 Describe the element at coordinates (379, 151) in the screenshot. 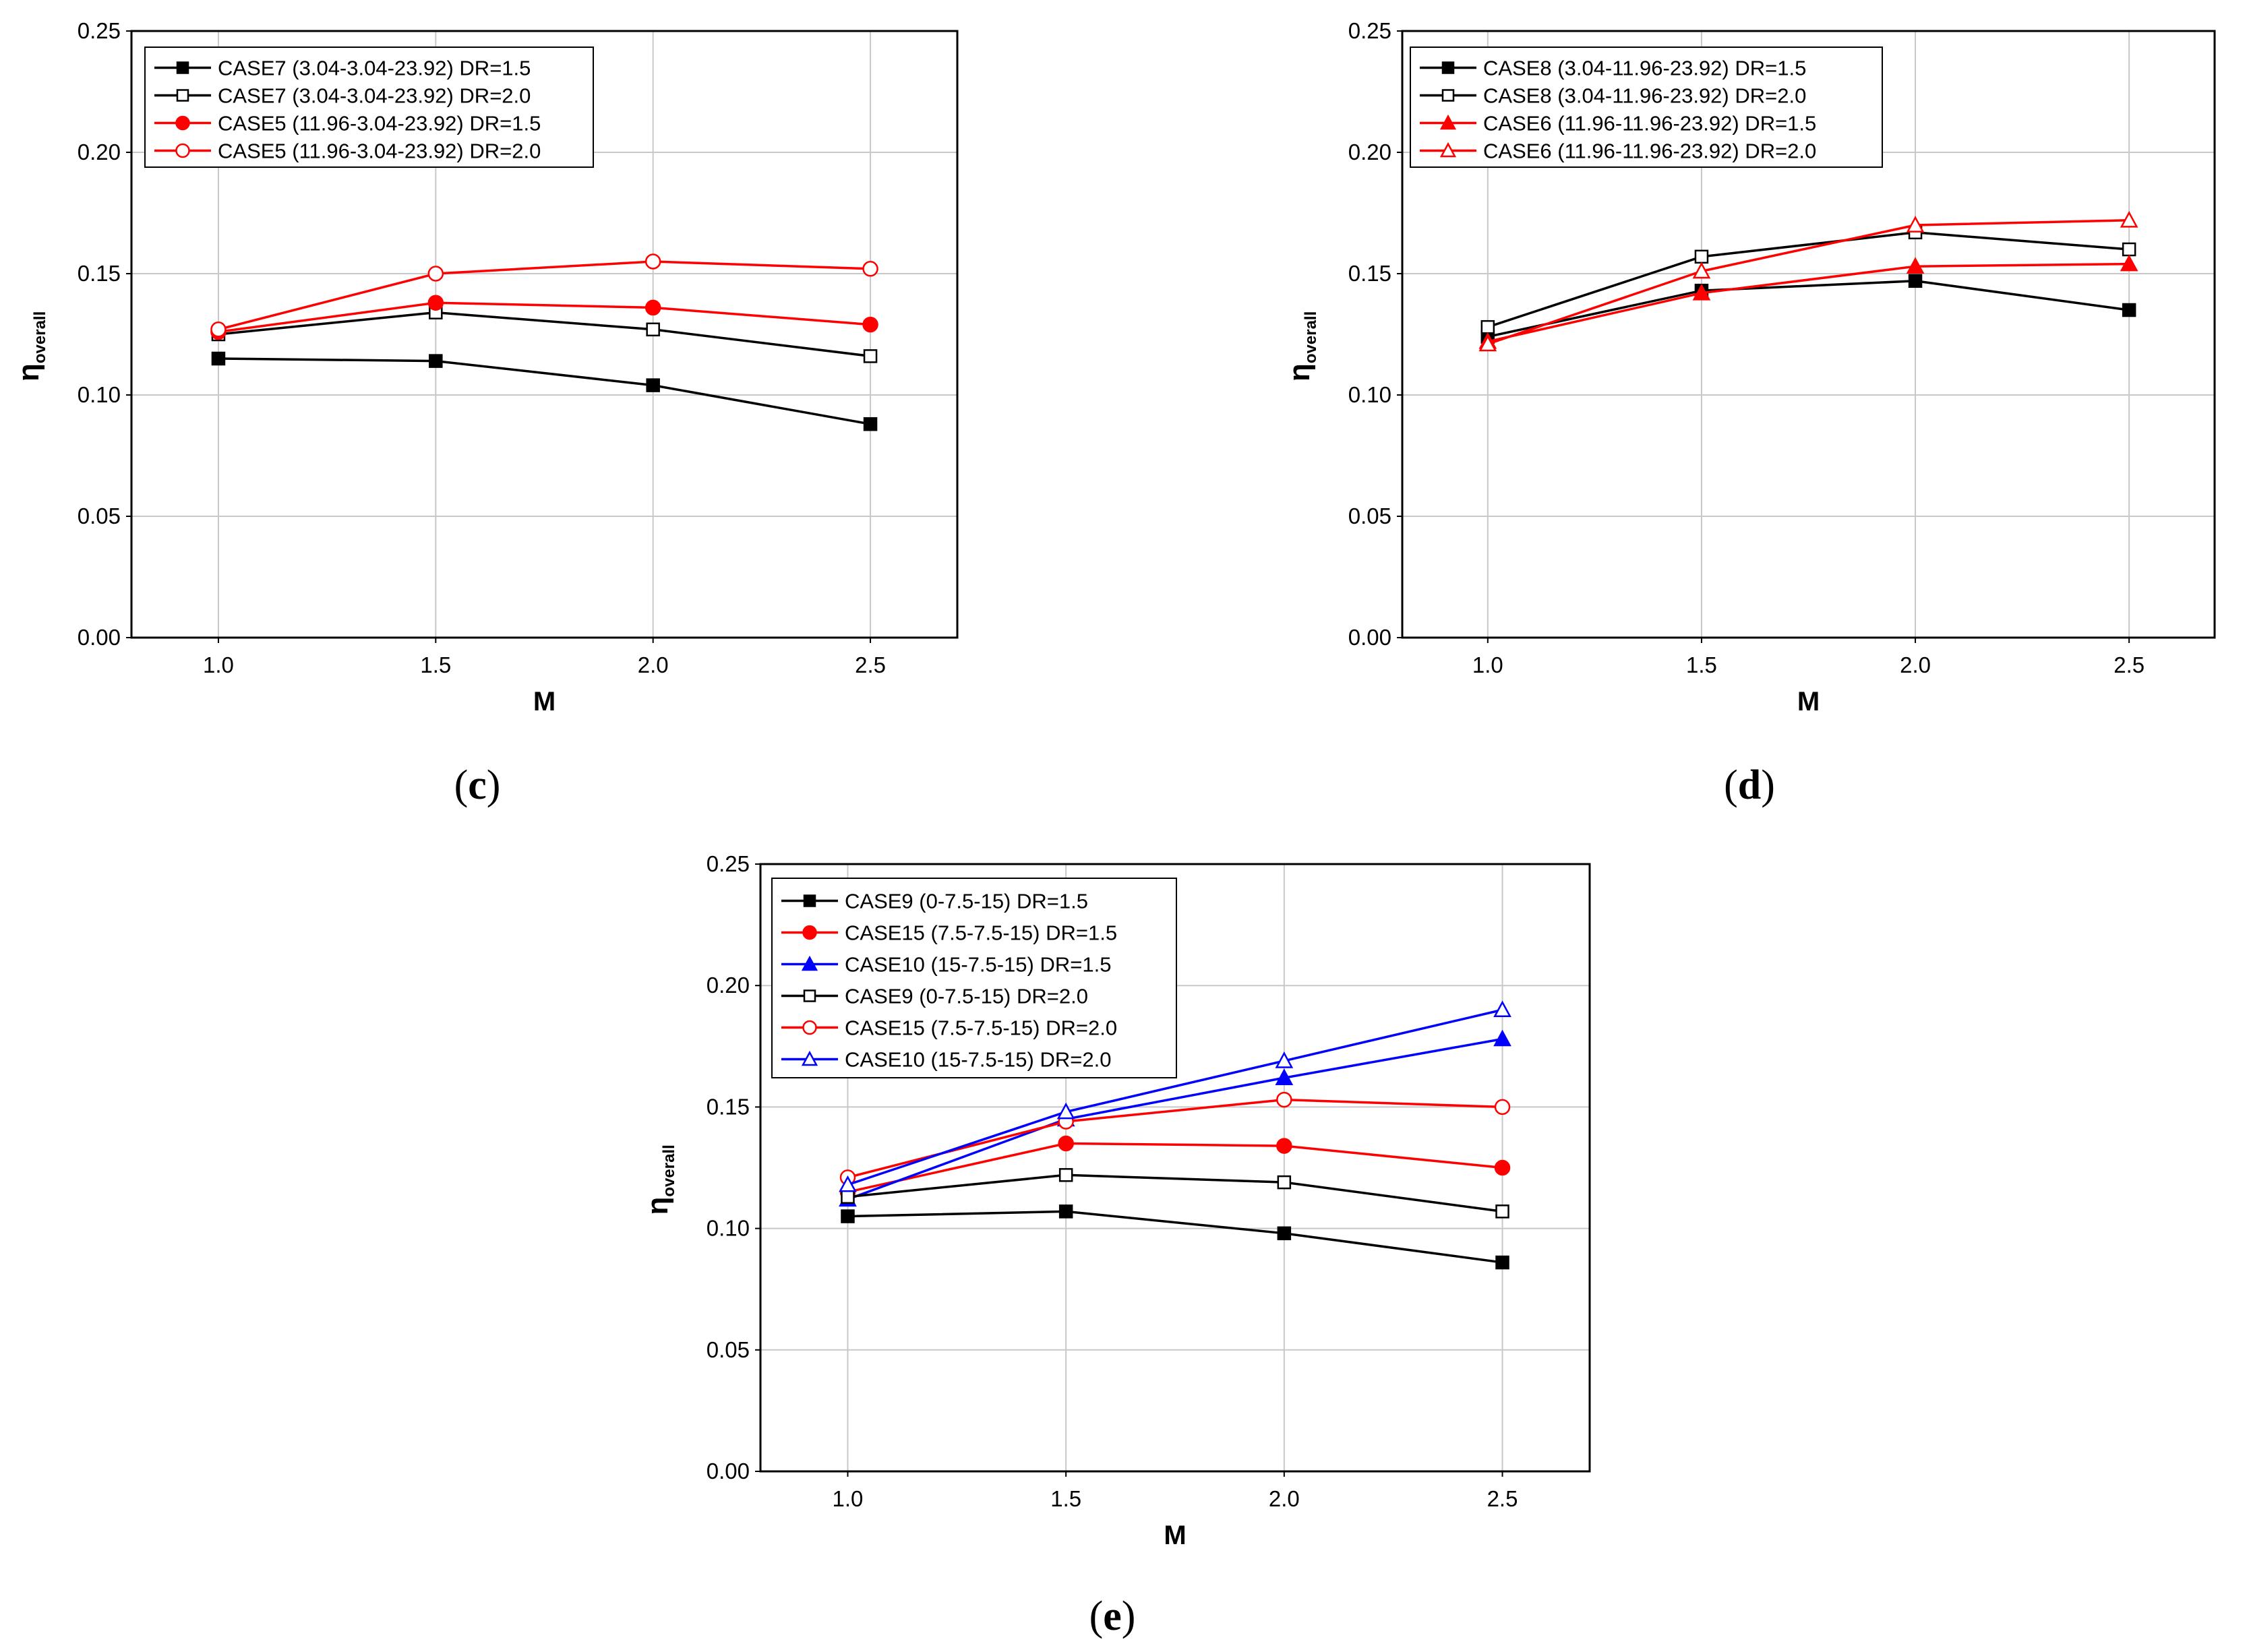

I see `legend-label: CASE5 (11.96-3.04-23.92) DR=2.0` at that location.